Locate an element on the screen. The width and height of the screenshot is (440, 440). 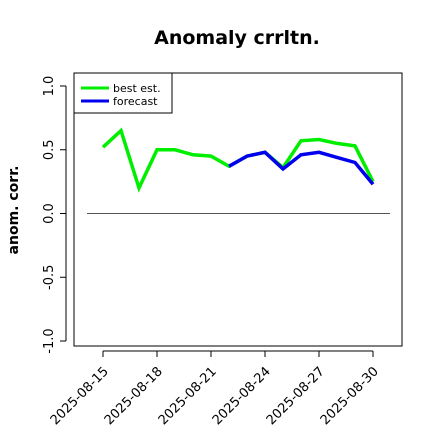
y-axis: -1.0 -0.5 0.0 0.5 1.0 is located at coordinates (54, 215).